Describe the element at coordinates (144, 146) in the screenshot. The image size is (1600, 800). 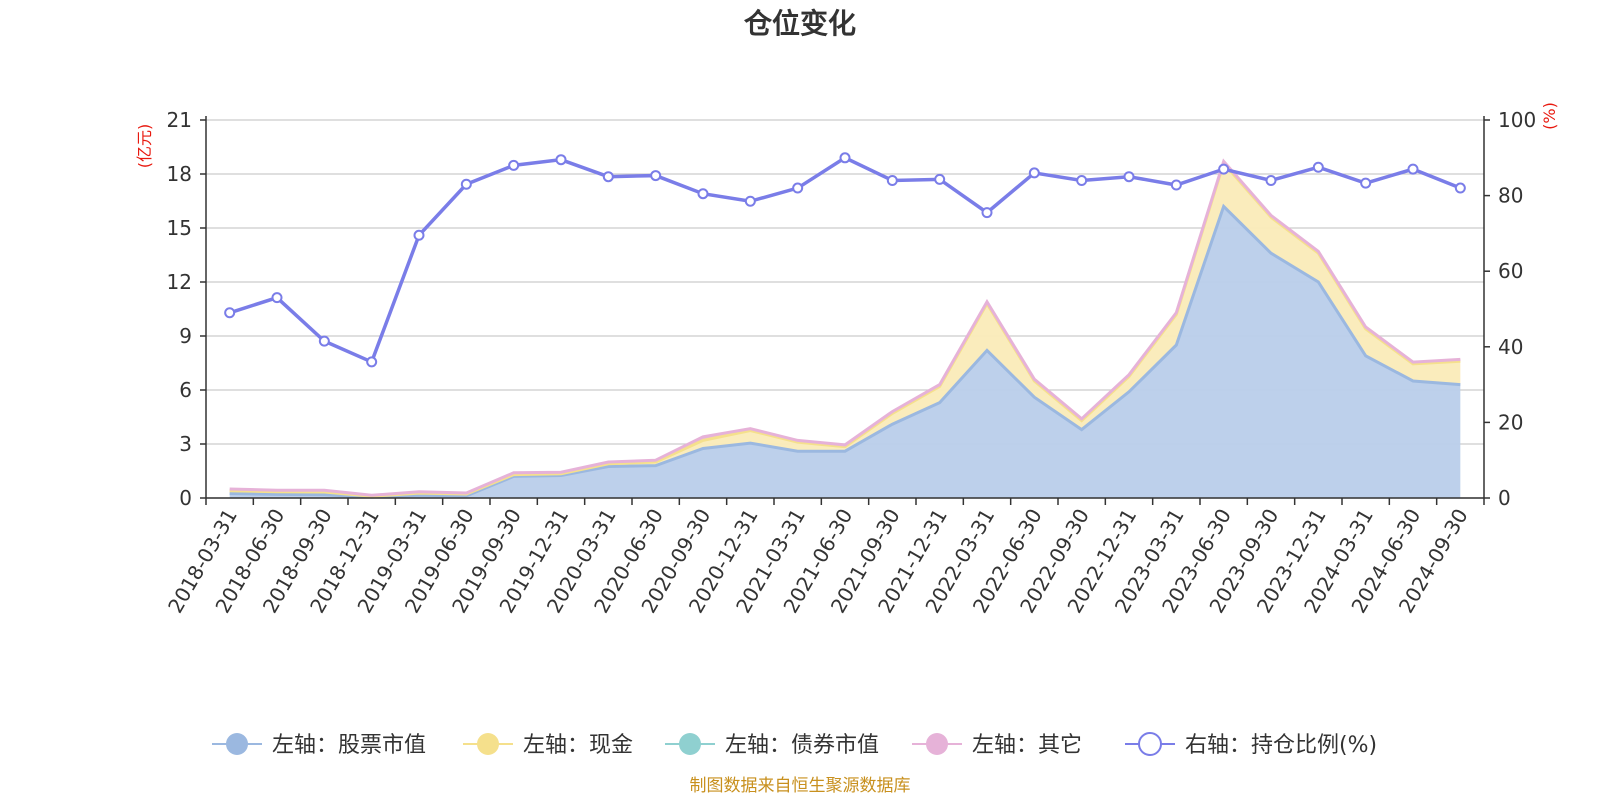
I see `left-axis-unit: (亿元)` at that location.